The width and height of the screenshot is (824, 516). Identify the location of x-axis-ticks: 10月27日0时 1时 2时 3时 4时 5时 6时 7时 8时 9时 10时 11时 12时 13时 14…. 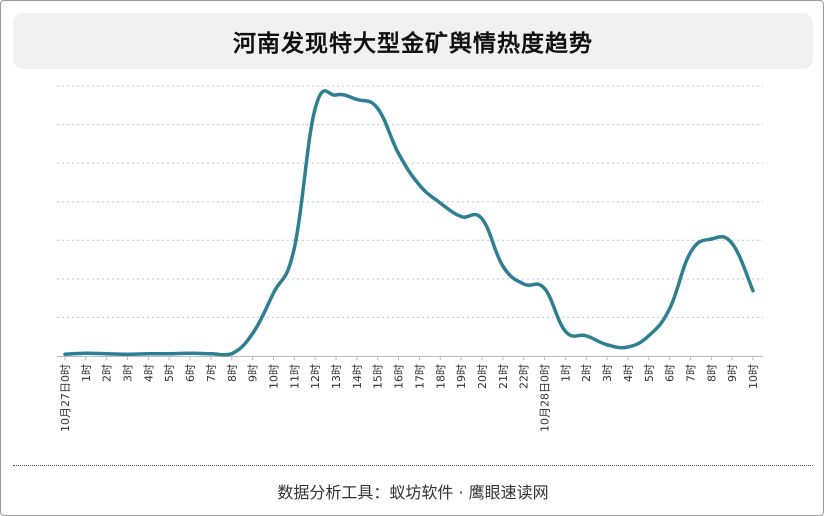
(409, 394).